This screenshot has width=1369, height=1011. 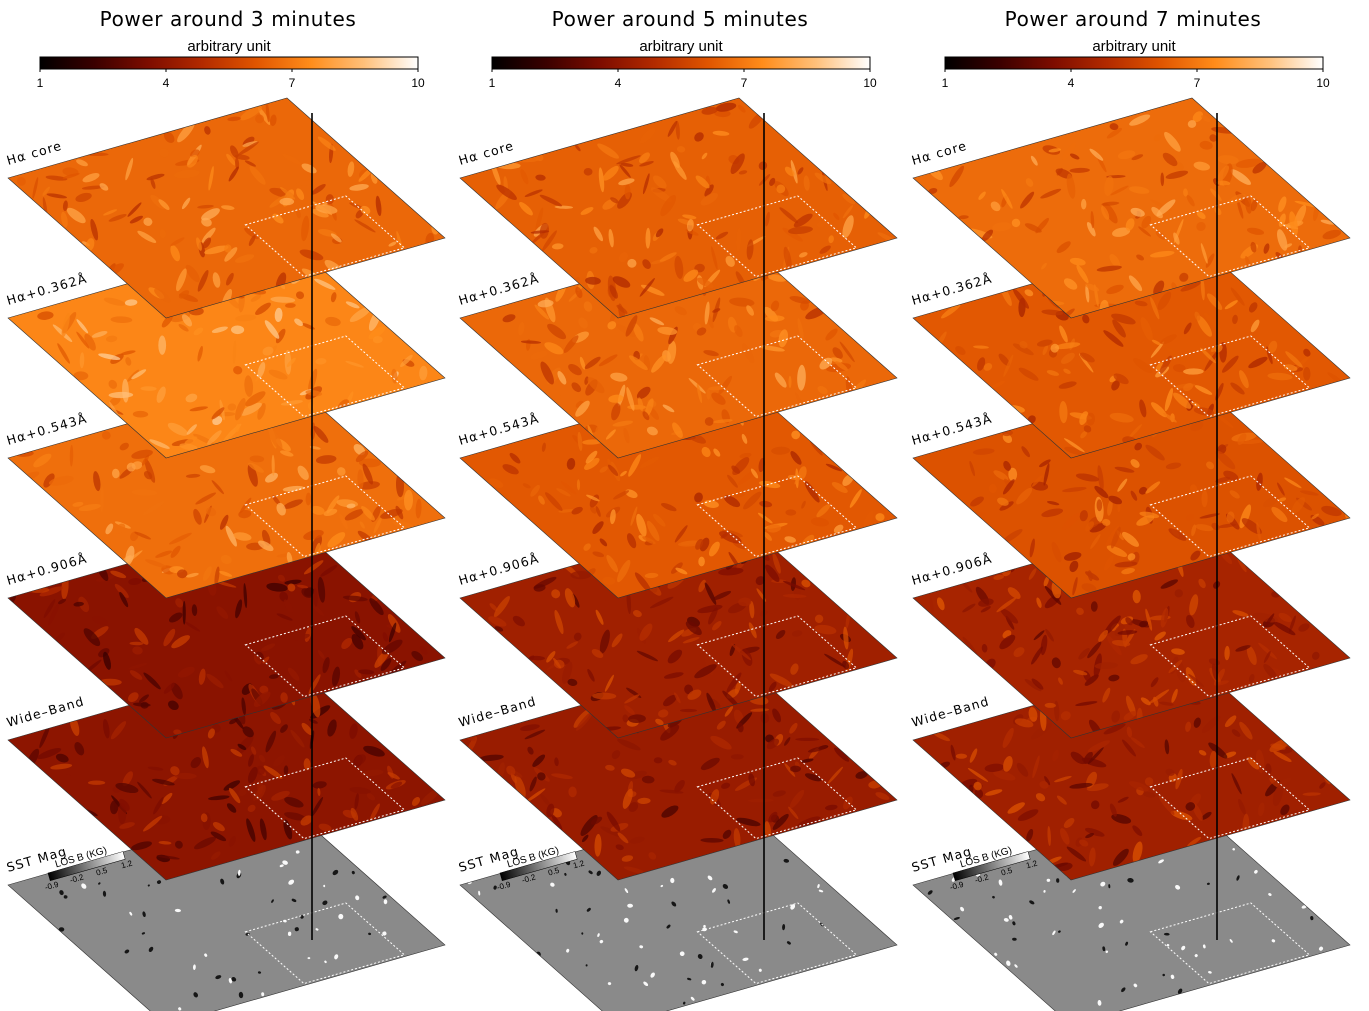 I want to click on column-title: Power around 3 minutes, so click(x=228, y=19).